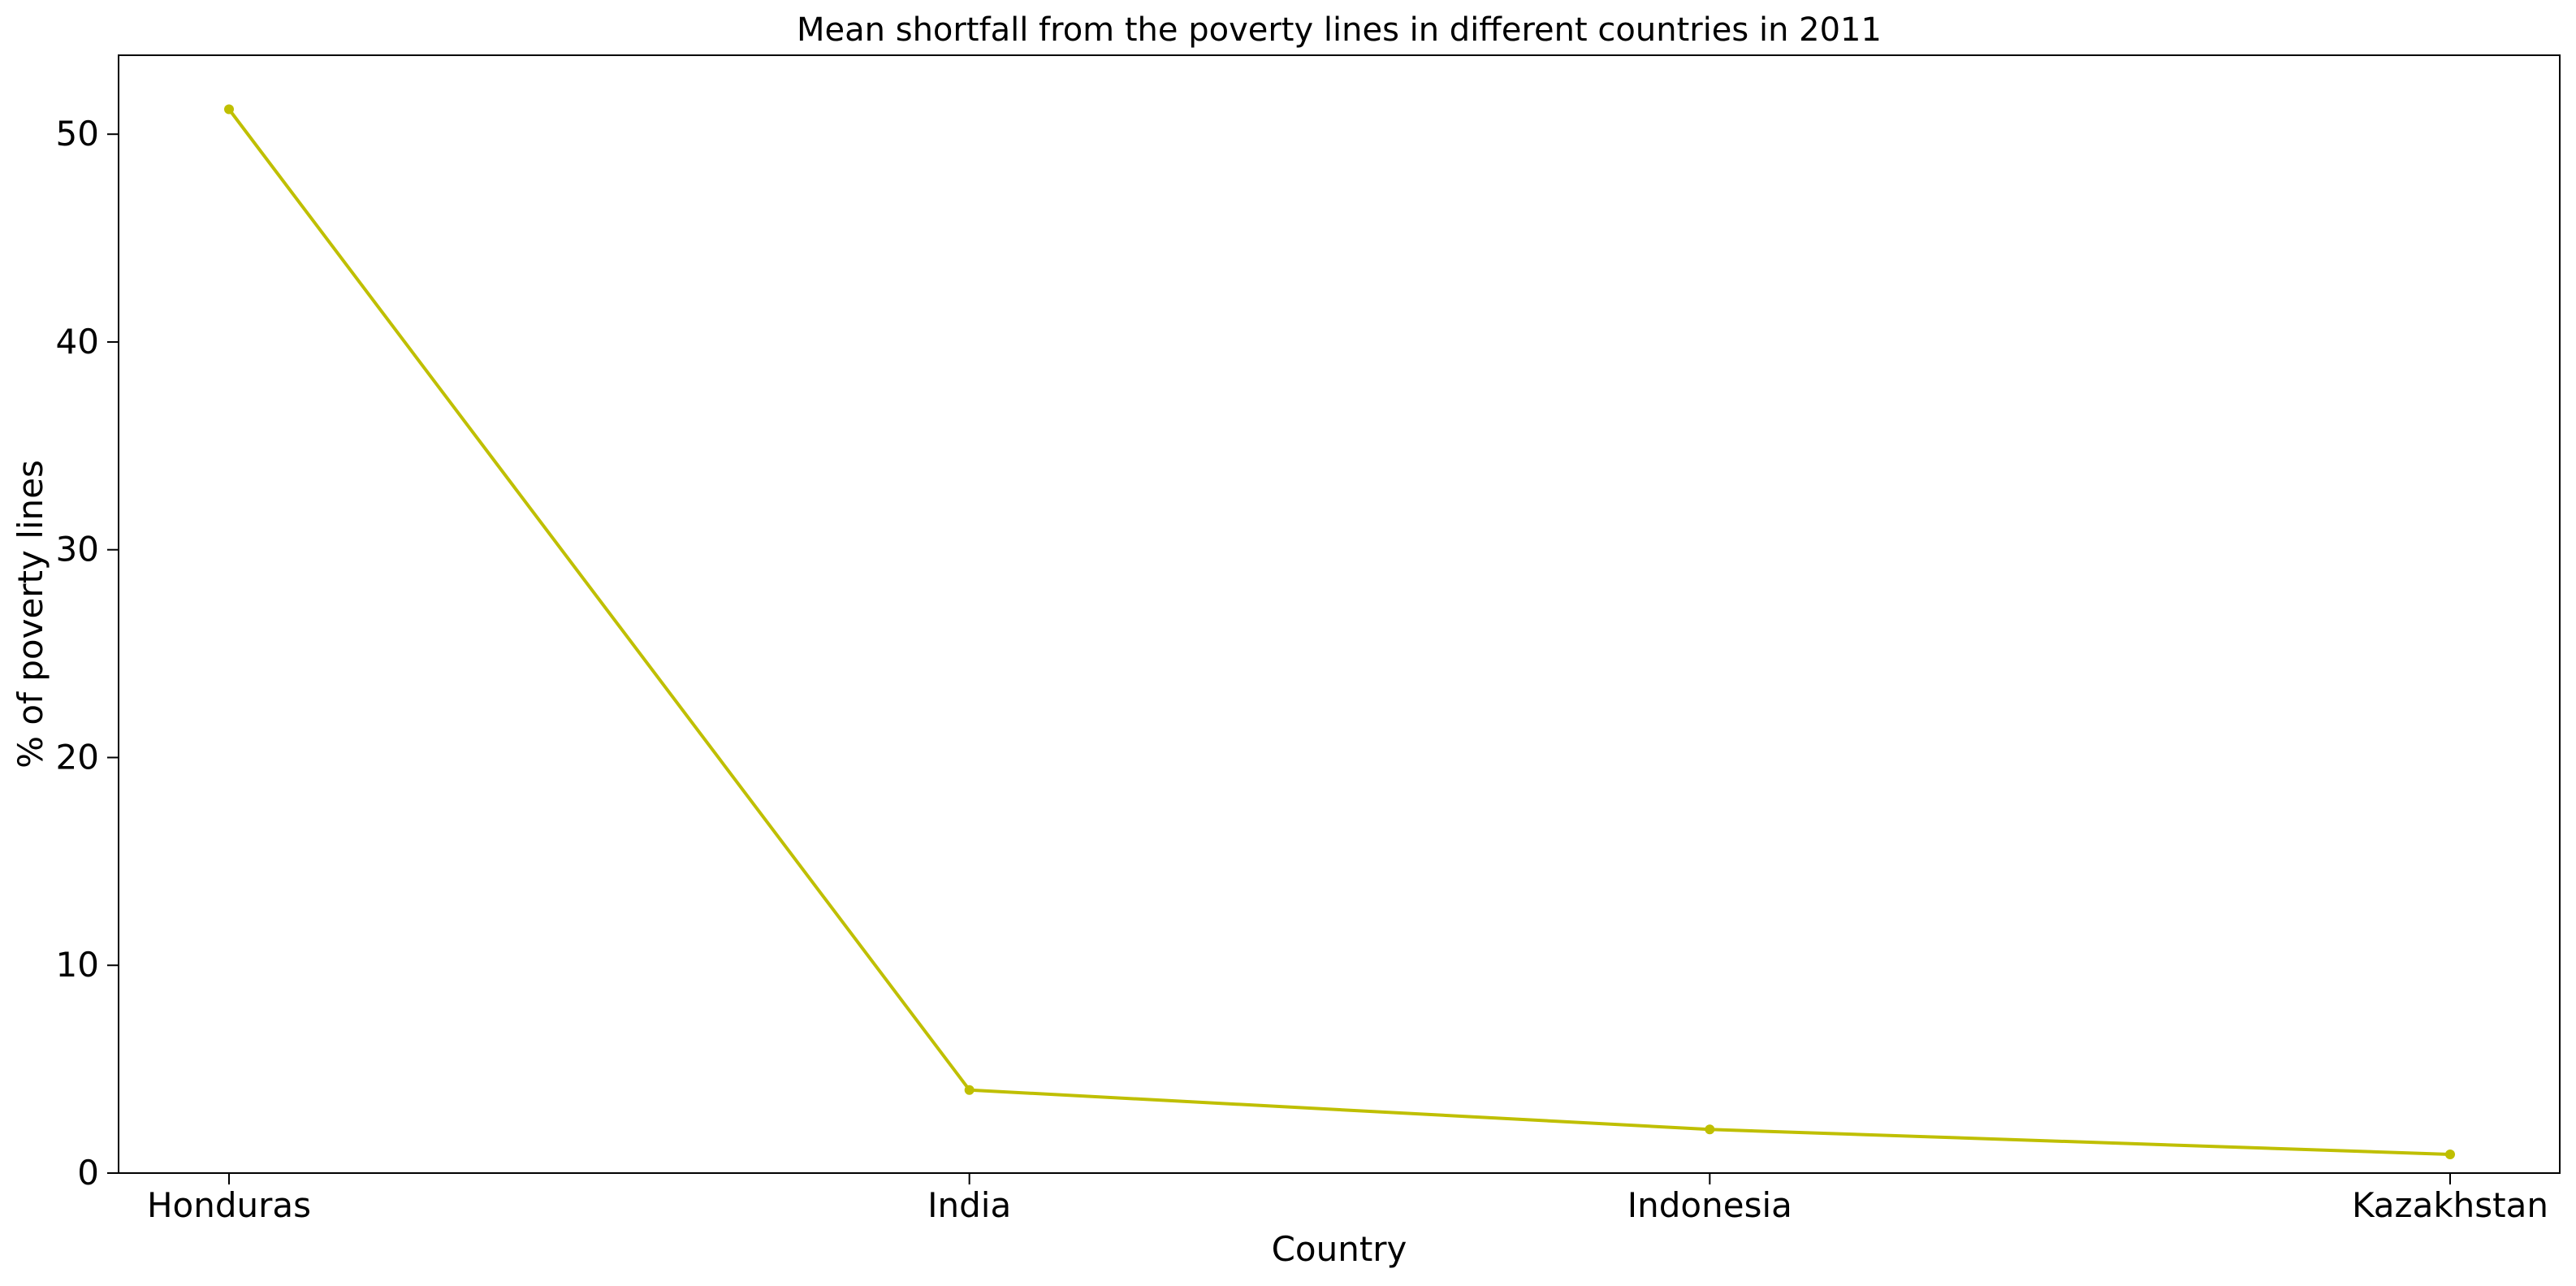 The image size is (2576, 1286). I want to click on y-tick-label: 10, so click(77, 965).